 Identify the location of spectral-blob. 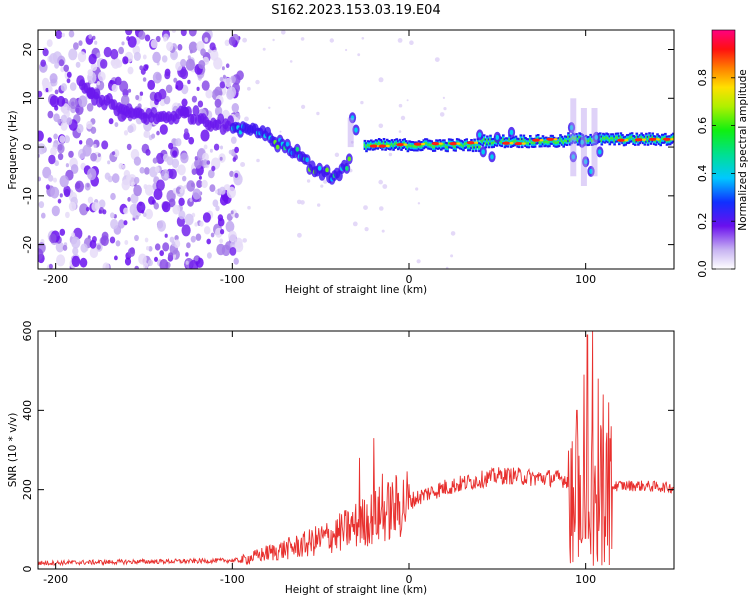
(97, 94).